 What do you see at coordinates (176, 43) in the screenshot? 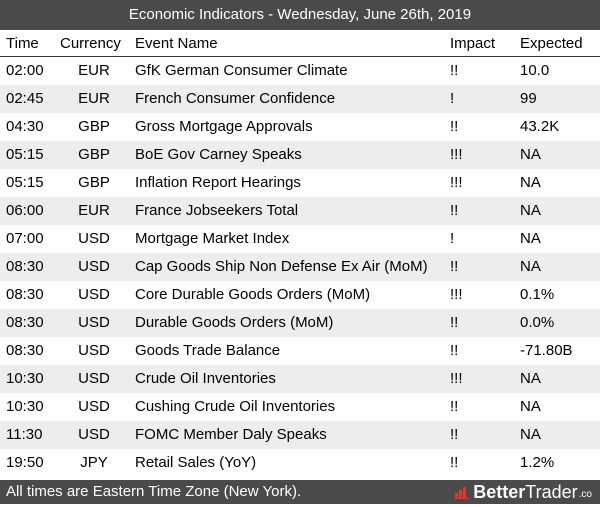
I see `column-header-event: Event Name` at bounding box center [176, 43].